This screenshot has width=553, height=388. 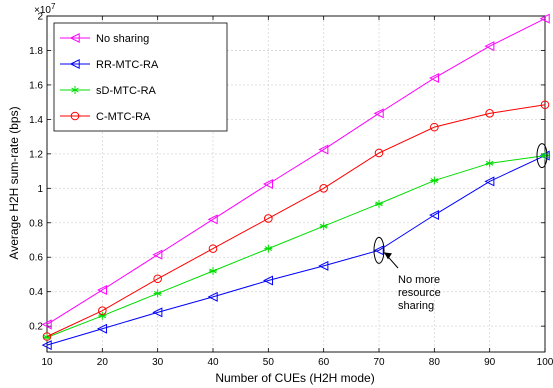 What do you see at coordinates (419, 280) in the screenshot?
I see `annotation-text: No more` at bounding box center [419, 280].